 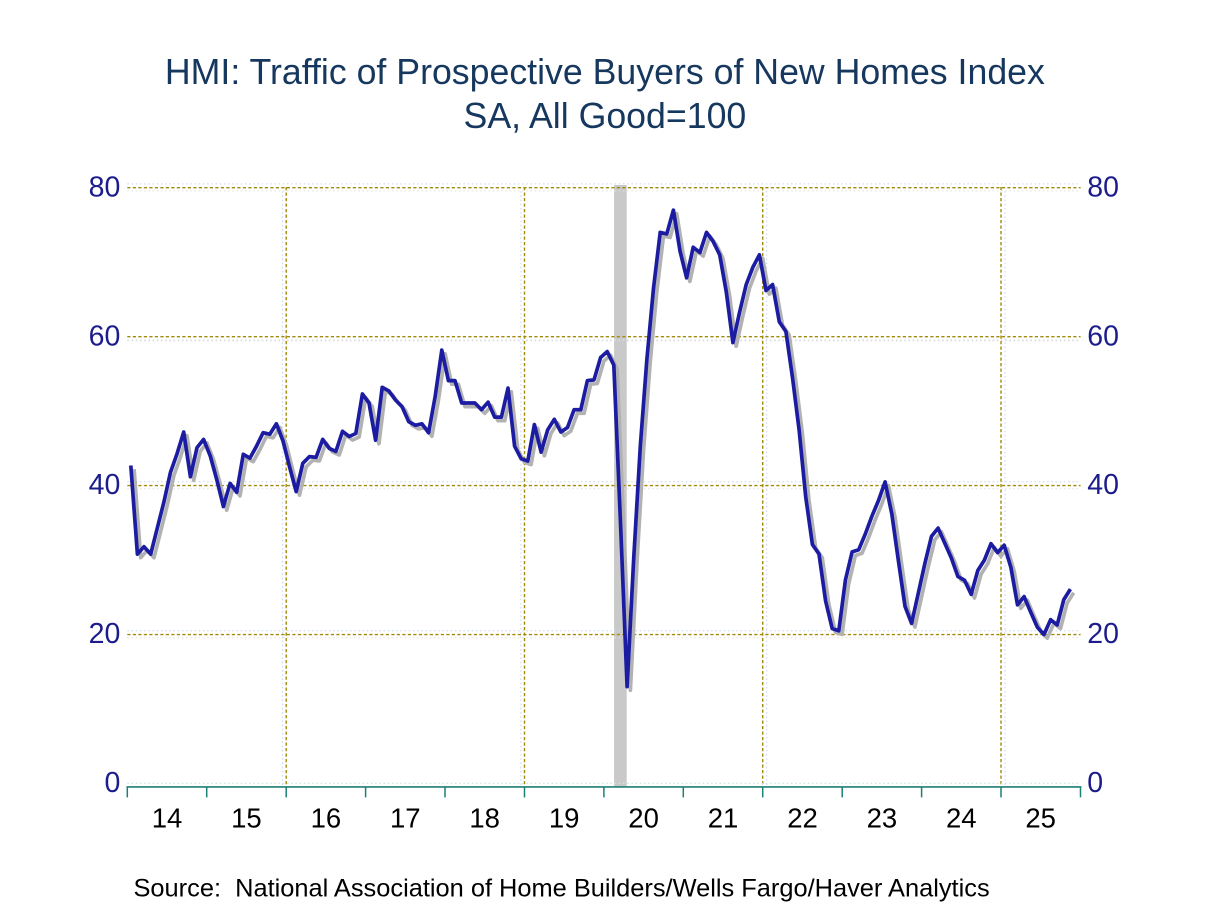 I want to click on svg-text: 14, so click(x=167, y=818).